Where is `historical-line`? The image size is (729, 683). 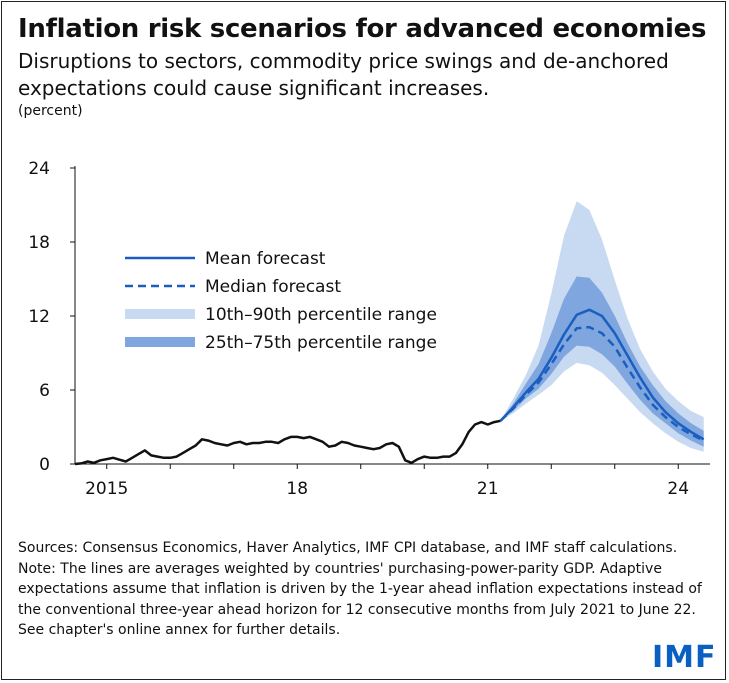
historical-line is located at coordinates (287, 442).